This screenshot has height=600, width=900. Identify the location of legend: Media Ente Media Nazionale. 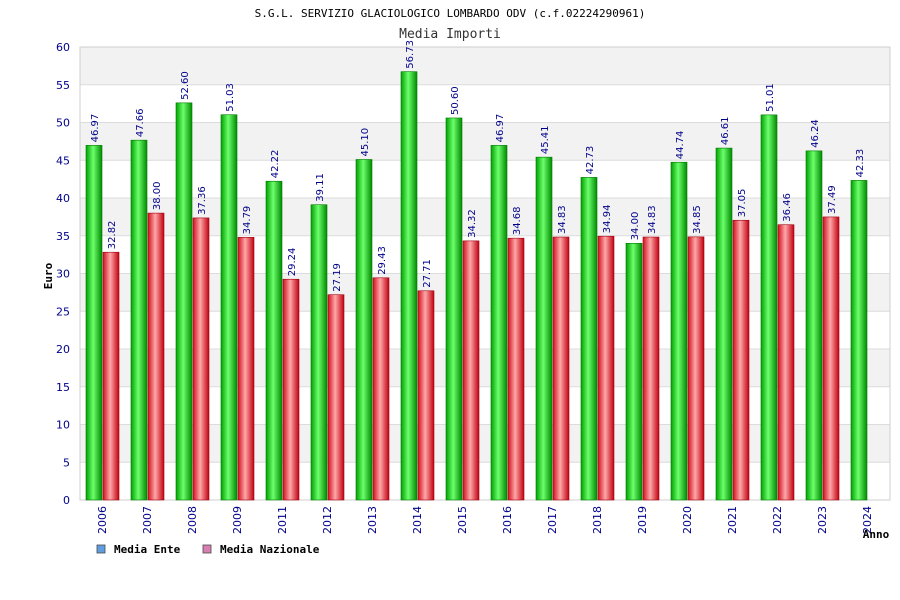
(208, 549).